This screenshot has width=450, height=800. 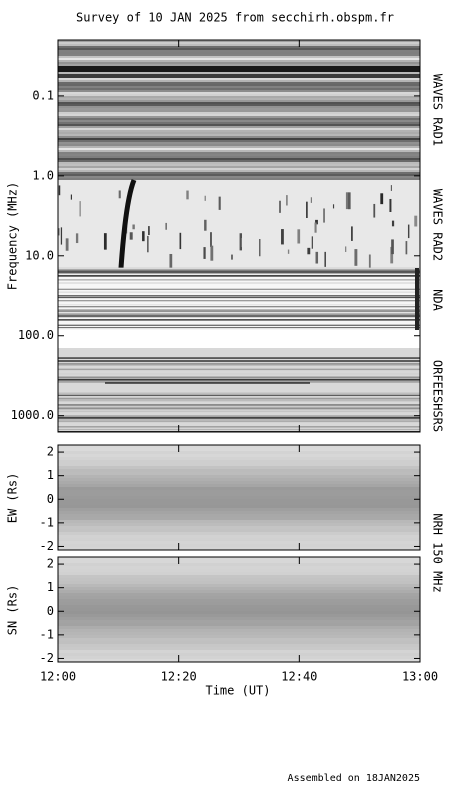 What do you see at coordinates (36, 335) in the screenshot?
I see `y-tick-label: 100.0` at bounding box center [36, 335].